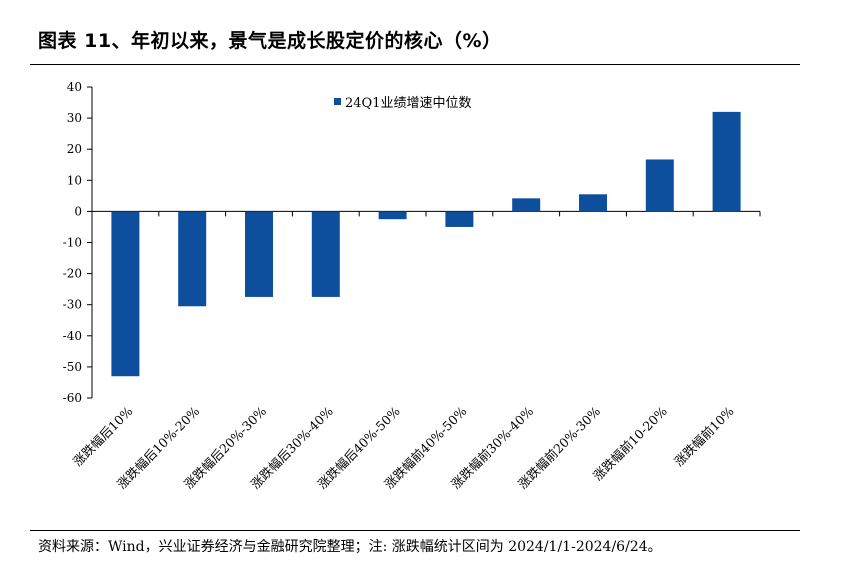  I want to click on y-tick-label: 0, so click(78, 211).